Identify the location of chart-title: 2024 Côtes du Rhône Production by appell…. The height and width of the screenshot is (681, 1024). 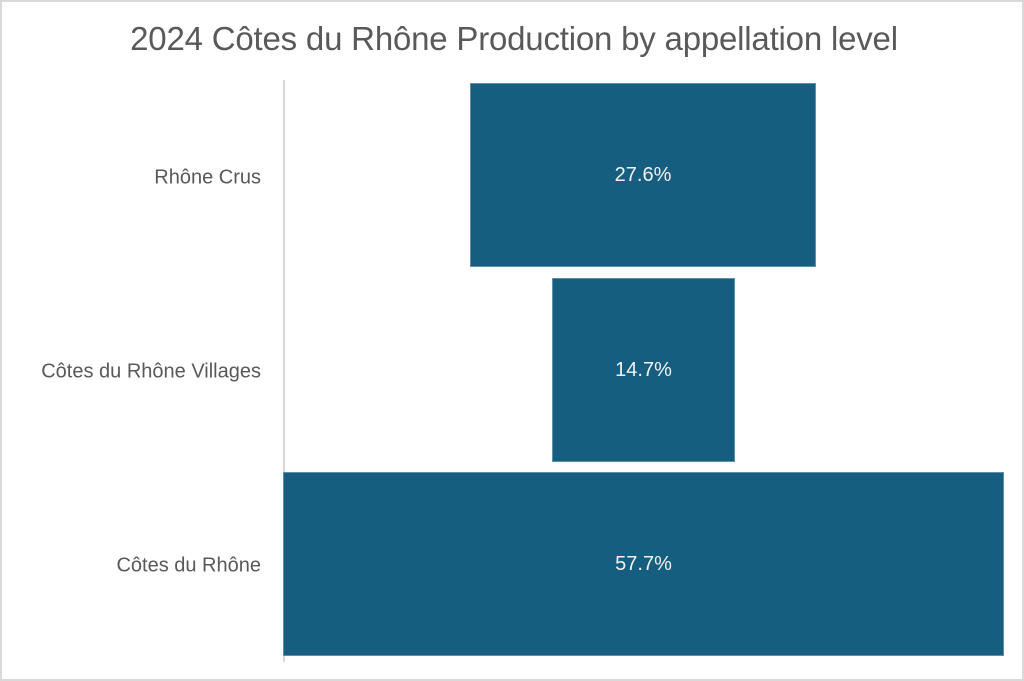
(514, 38).